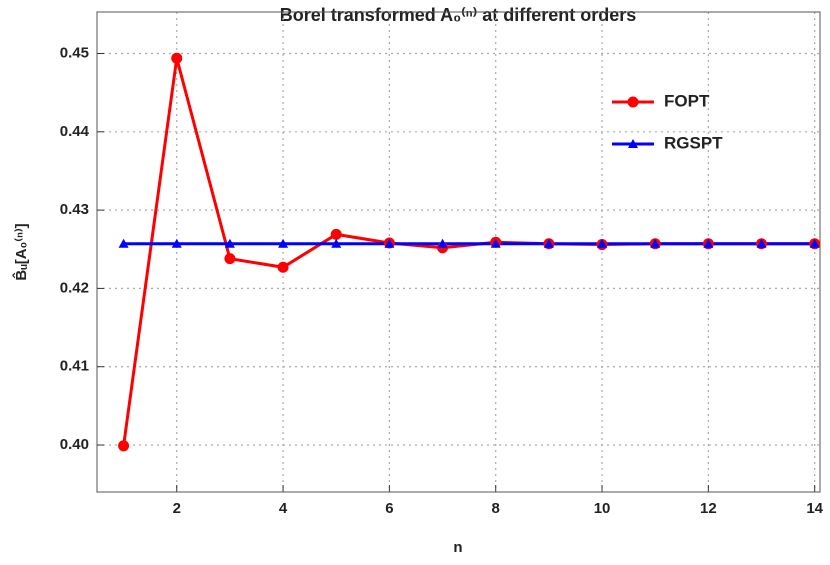  Describe the element at coordinates (693, 142) in the screenshot. I see `legend-label: RGSPT` at that location.